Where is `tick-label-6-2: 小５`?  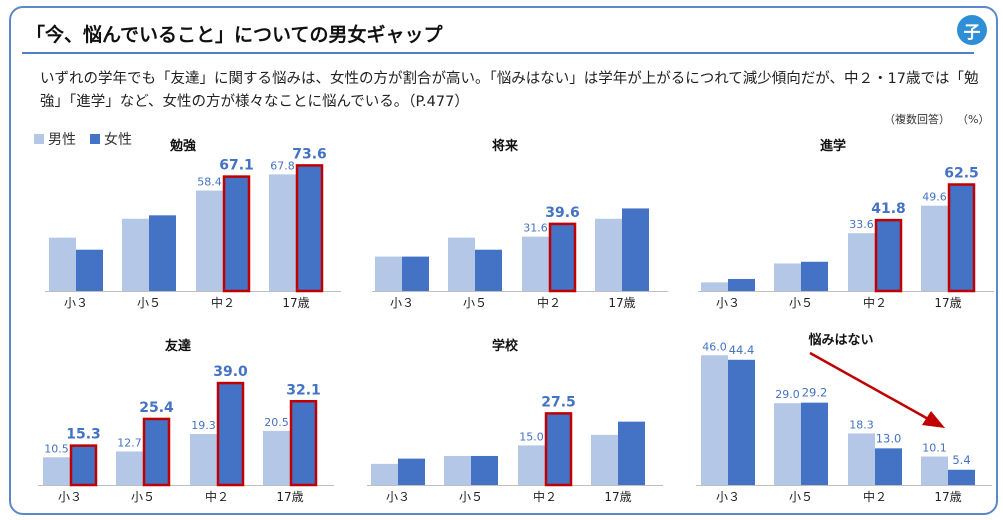 tick-label-6-2: 小５ is located at coordinates (801, 497).